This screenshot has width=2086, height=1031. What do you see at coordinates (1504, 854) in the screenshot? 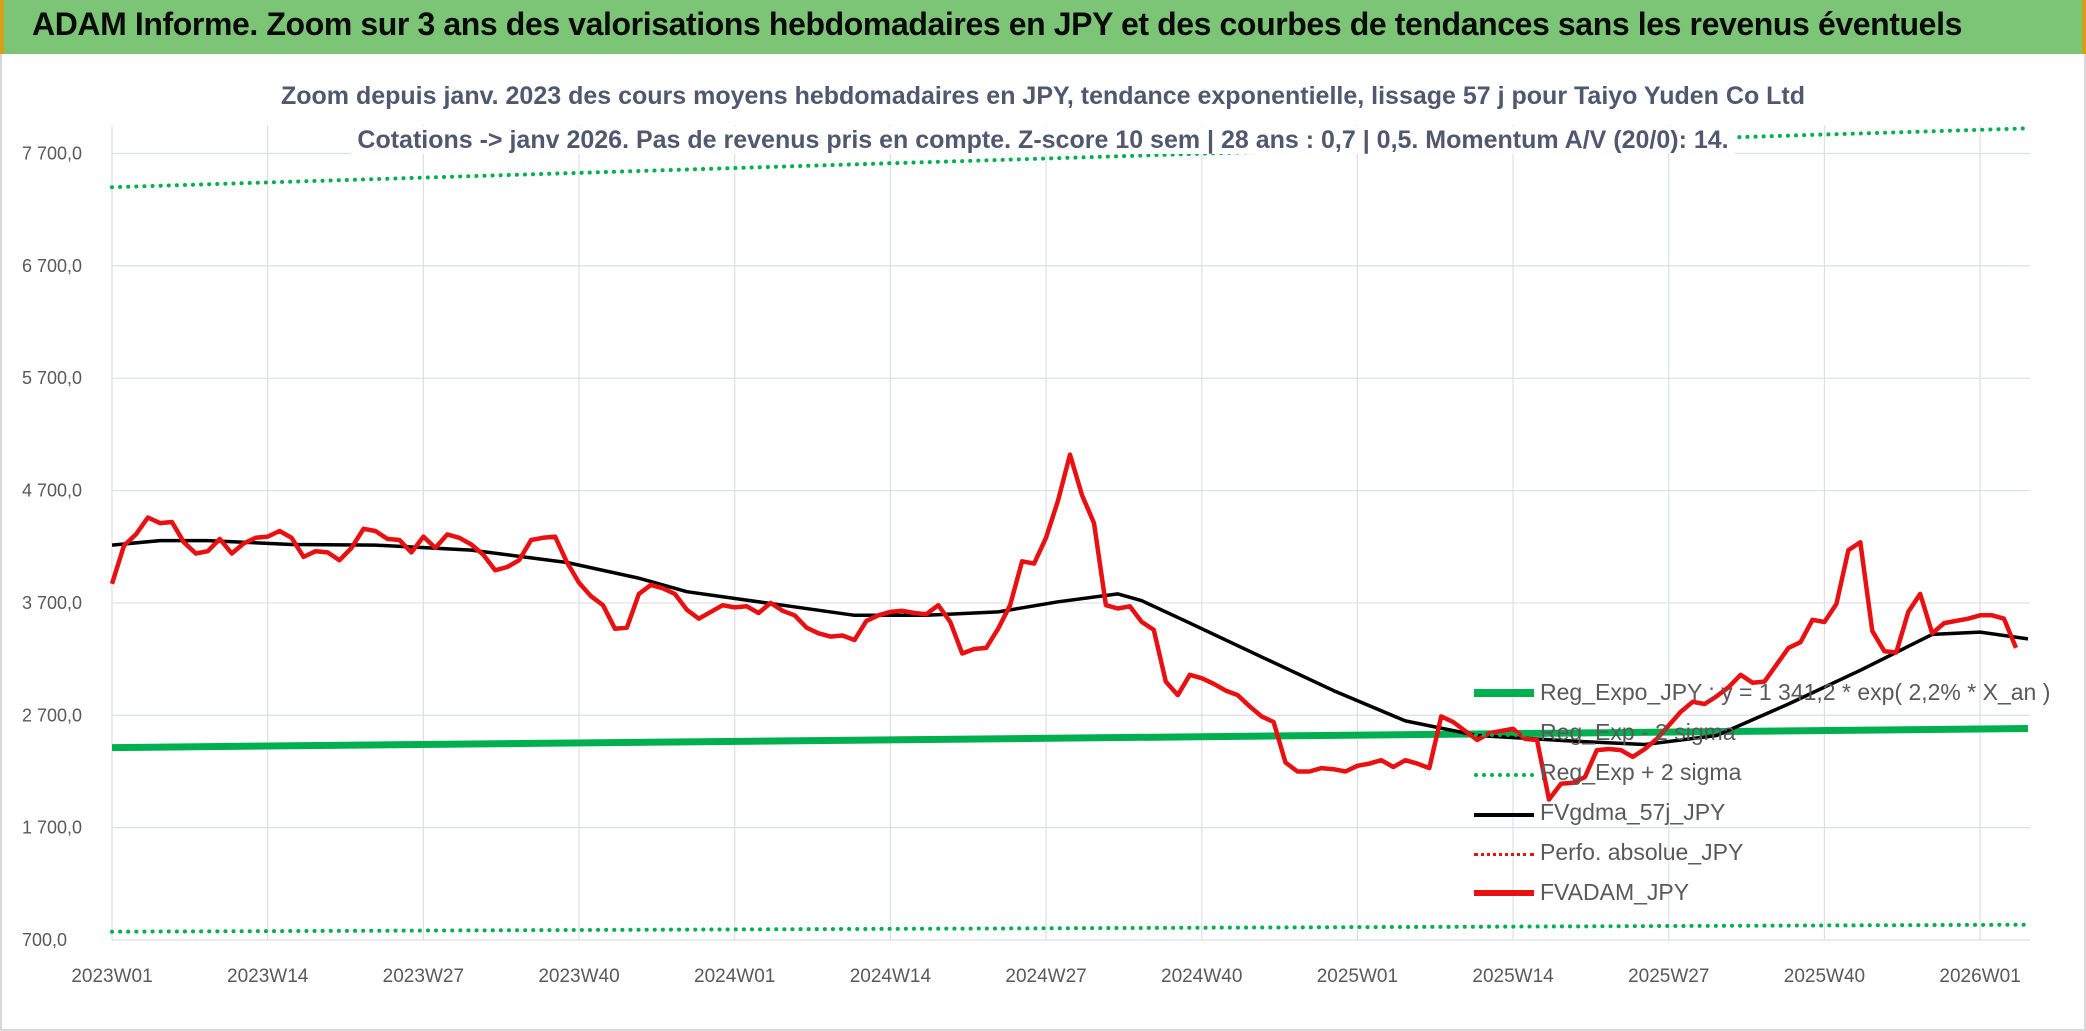
I see `legend-swatch-perfo` at bounding box center [1504, 854].